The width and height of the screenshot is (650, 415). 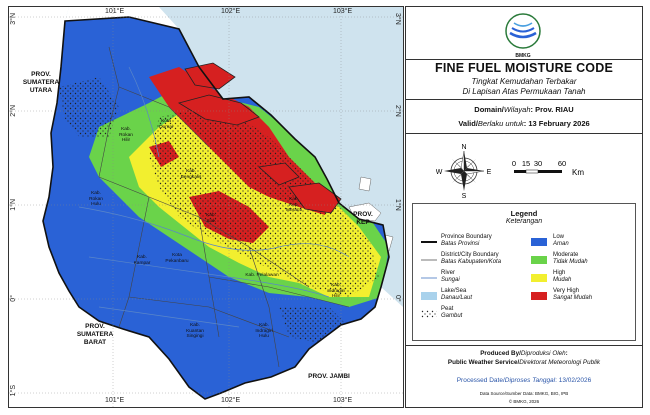 I want to click on label-prov-sumatera-utara: PROV. SUMATERA UTARA, so click(x=41, y=82).